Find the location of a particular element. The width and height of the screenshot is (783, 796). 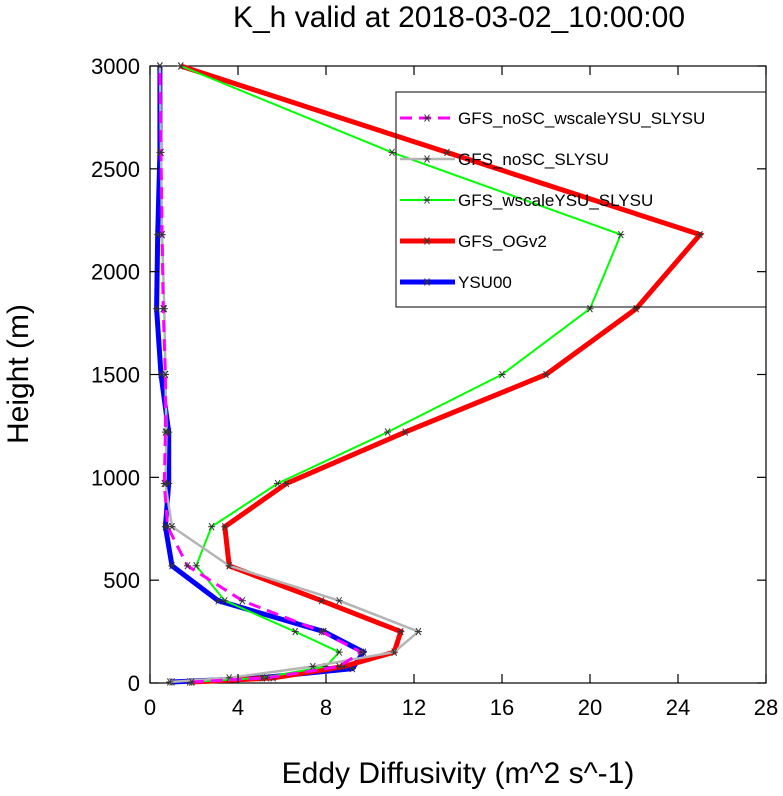

y-tick-label: 2500 is located at coordinates (115, 169).